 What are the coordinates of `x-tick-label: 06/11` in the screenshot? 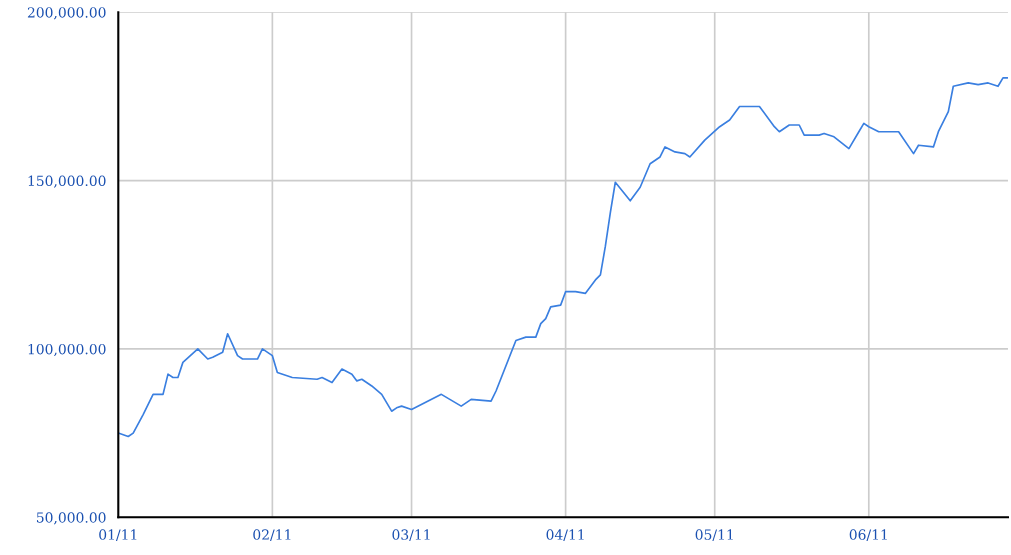 It's located at (868, 535).